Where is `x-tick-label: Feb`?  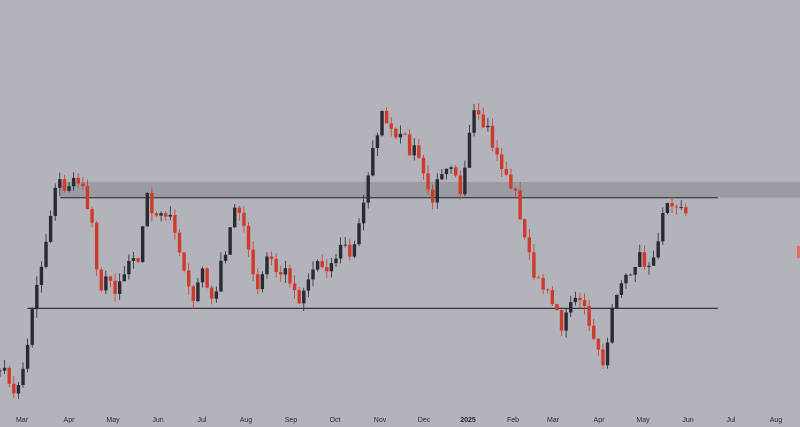 x-tick-label: Feb is located at coordinates (513, 420).